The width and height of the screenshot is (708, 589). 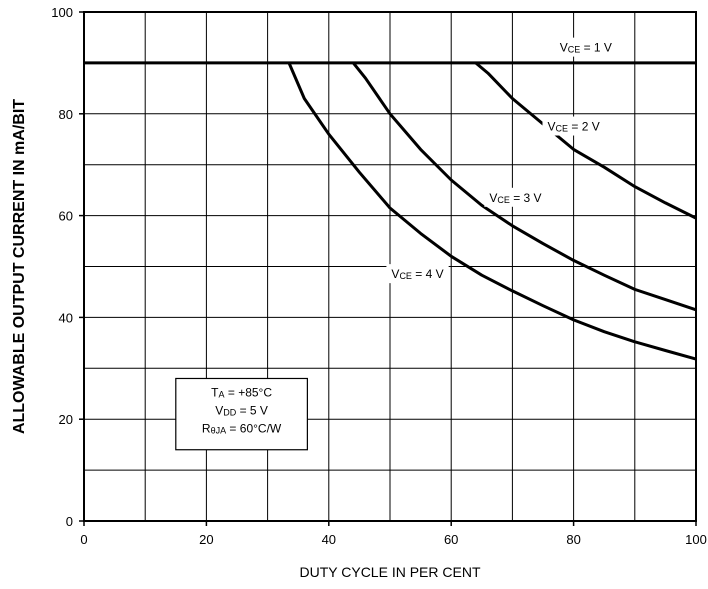 I want to click on conditions-box: TA = +85°C VDD = 5 V RθJA = 60°C/W, so click(x=241, y=414).